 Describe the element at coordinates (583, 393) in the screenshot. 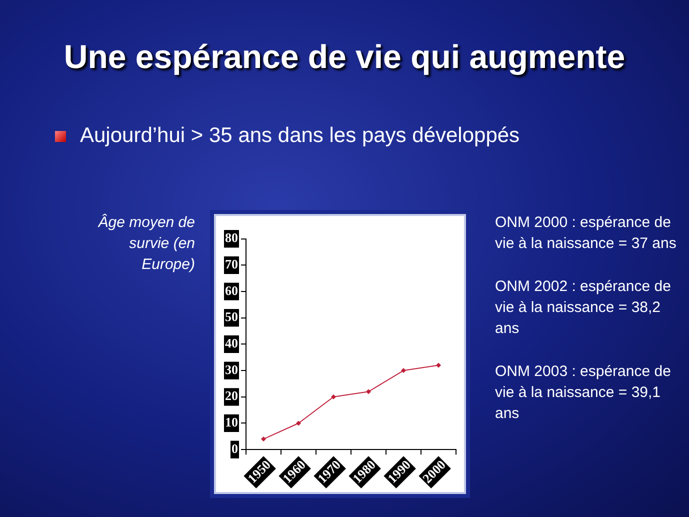

I see `text: ONM 2003 : espérance de vie à la naissance = 39,1 ans` at that location.